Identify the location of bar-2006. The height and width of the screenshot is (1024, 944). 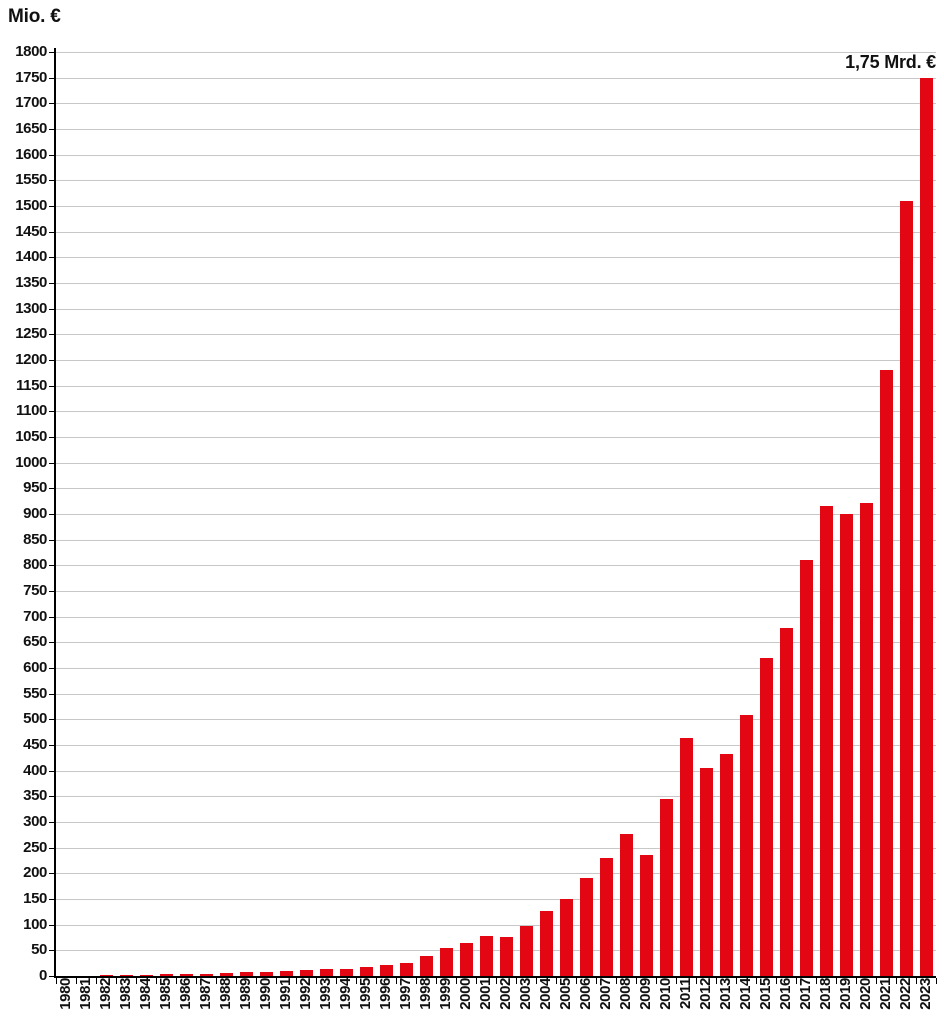
(586, 927).